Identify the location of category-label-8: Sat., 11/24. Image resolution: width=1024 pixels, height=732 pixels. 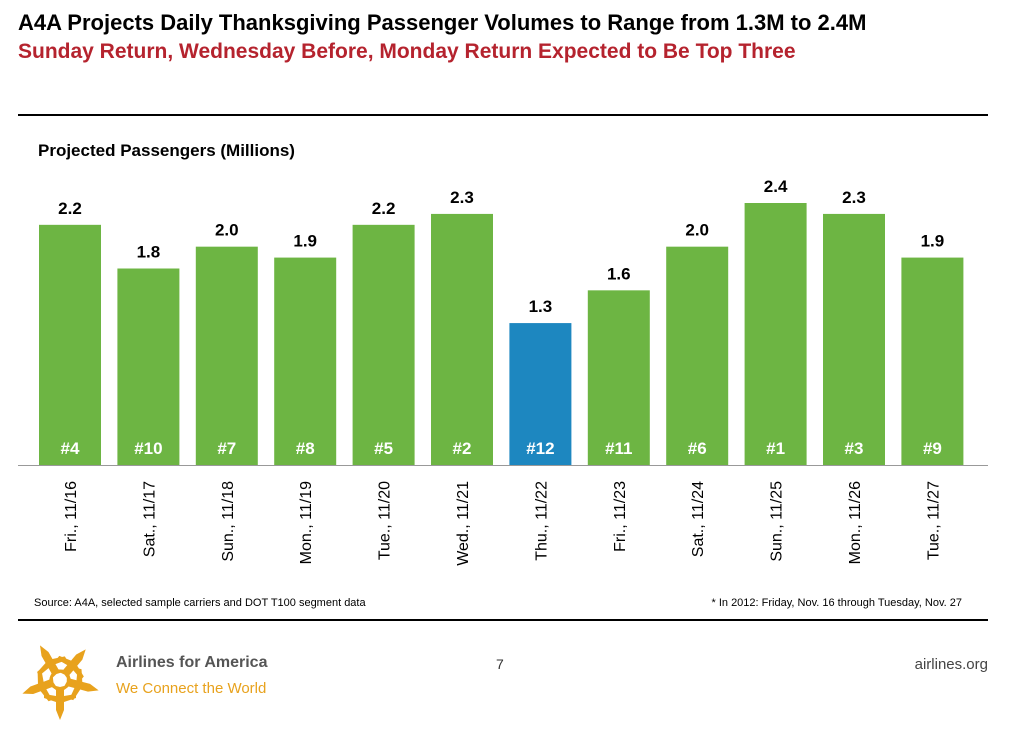
(698, 519).